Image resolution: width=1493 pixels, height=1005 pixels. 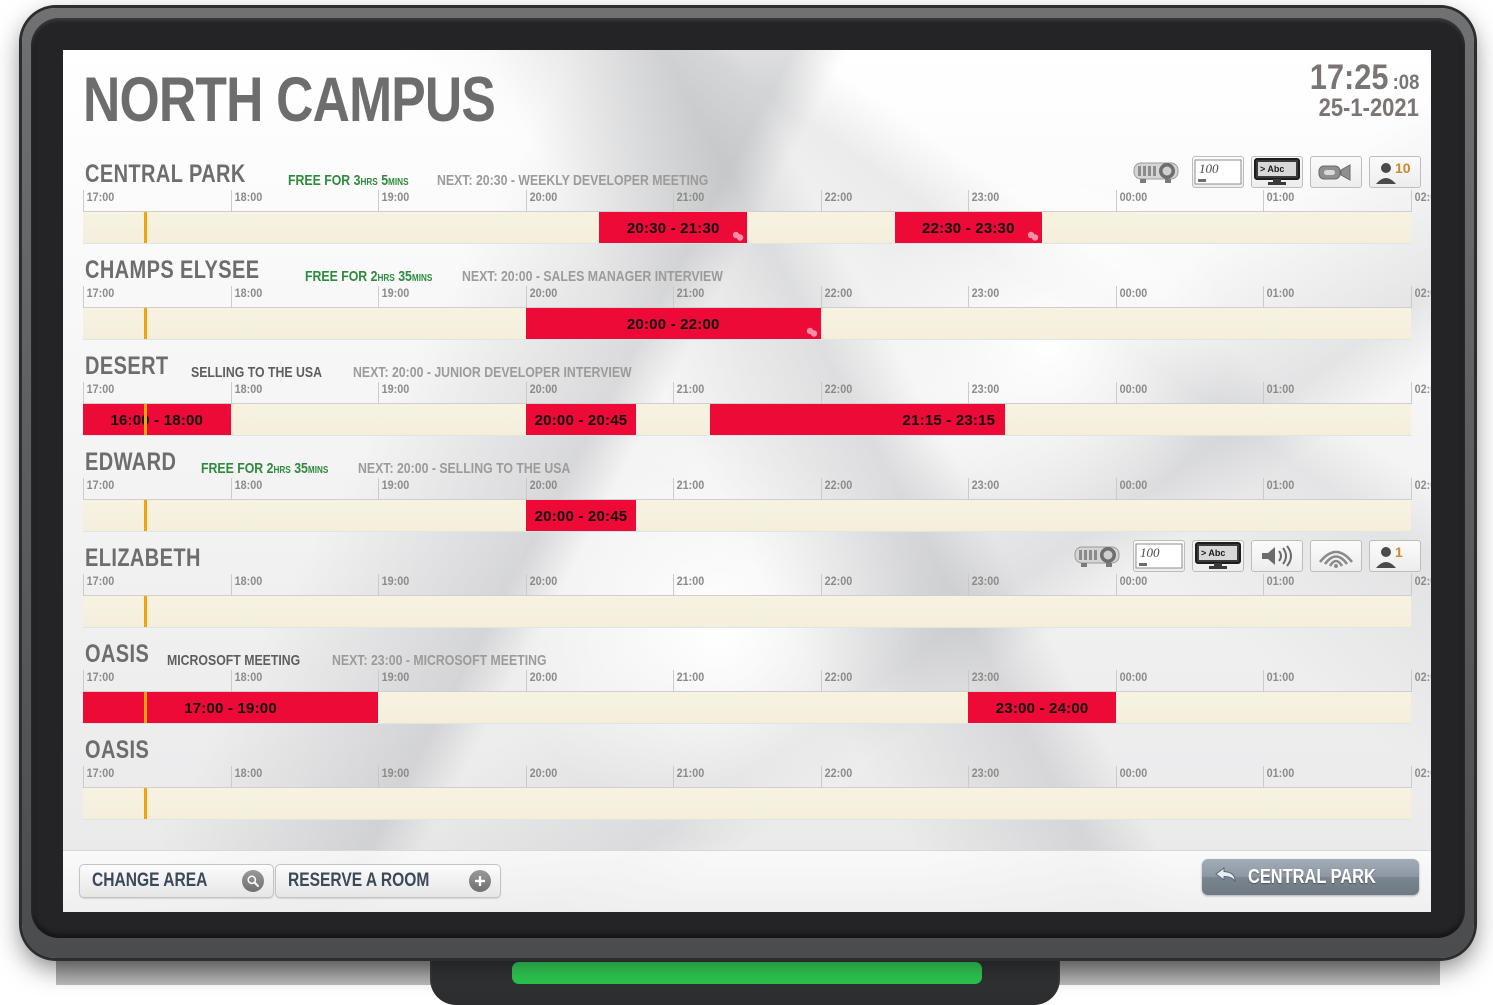 I want to click on timeline-event-label: 23:00 - 24:00, so click(x=1042, y=708).